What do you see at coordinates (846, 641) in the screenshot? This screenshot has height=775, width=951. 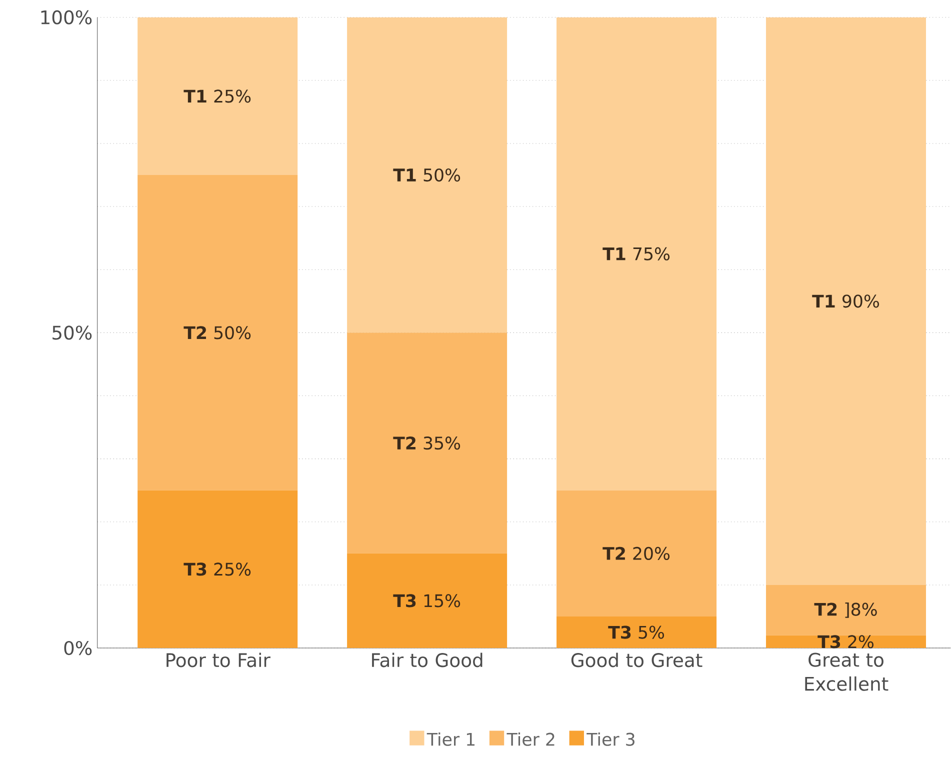 I see `data-label: T3 2%` at bounding box center [846, 641].